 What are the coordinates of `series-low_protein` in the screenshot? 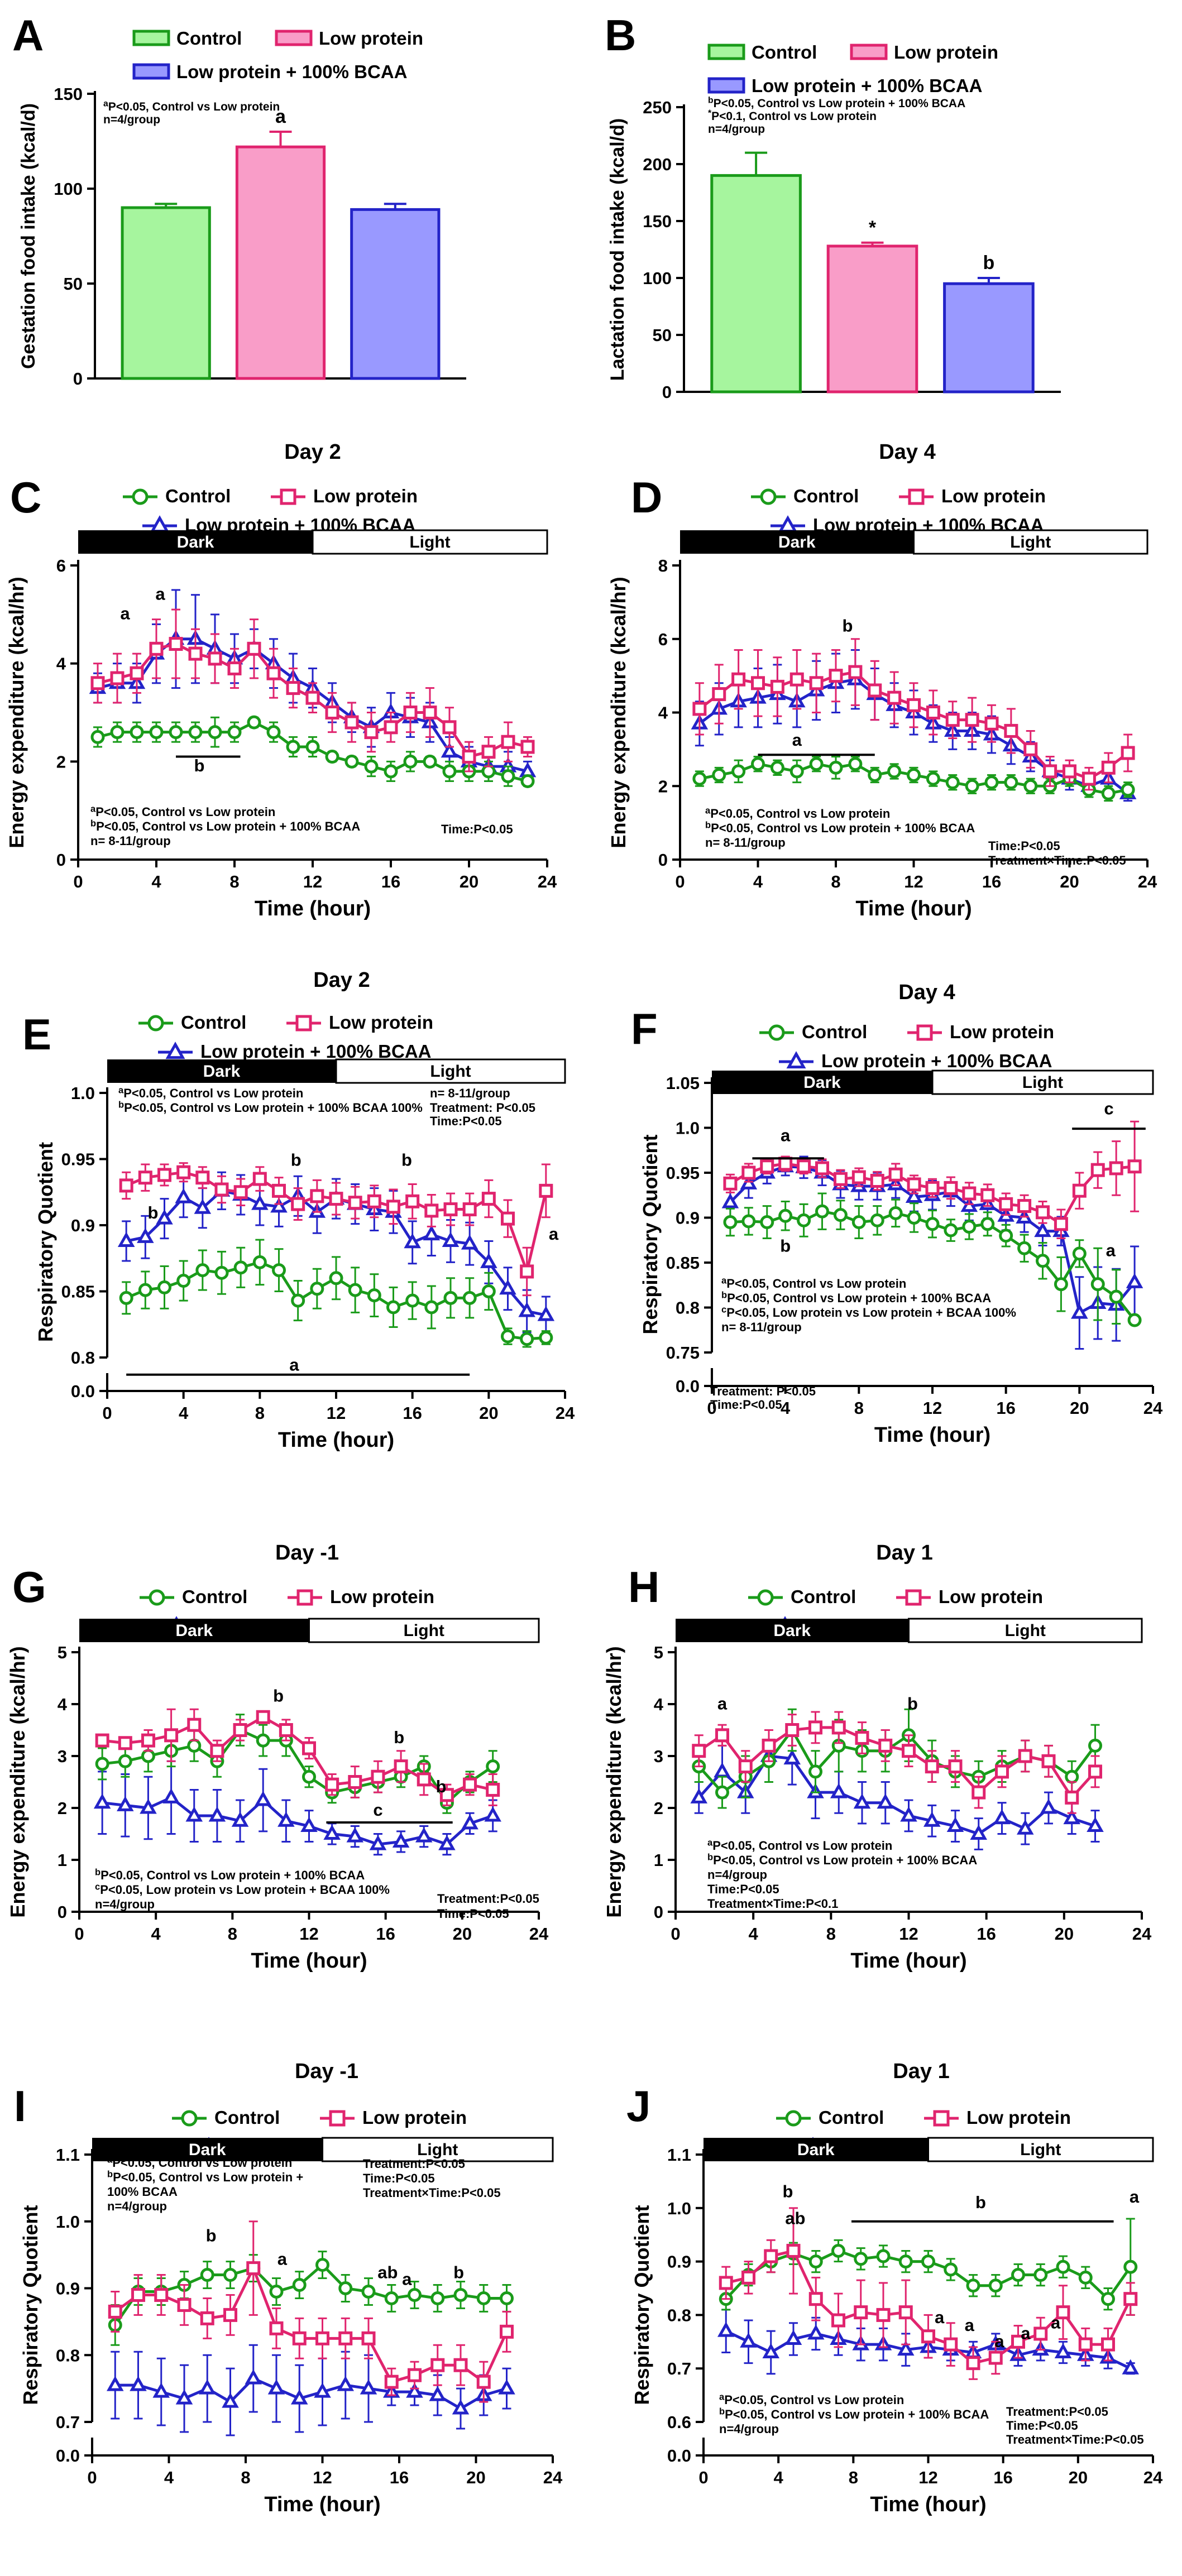 It's located at (897, 1762).